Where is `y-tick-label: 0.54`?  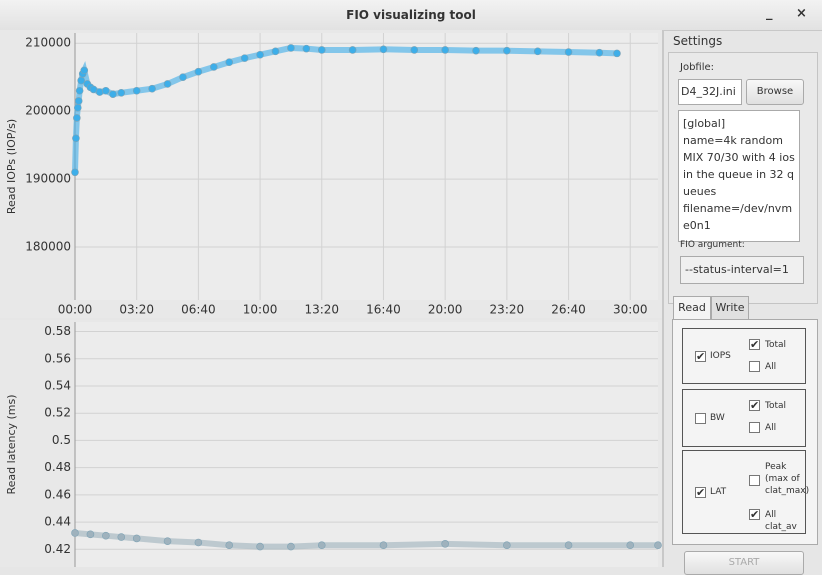 y-tick-label: 0.54 is located at coordinates (57, 385).